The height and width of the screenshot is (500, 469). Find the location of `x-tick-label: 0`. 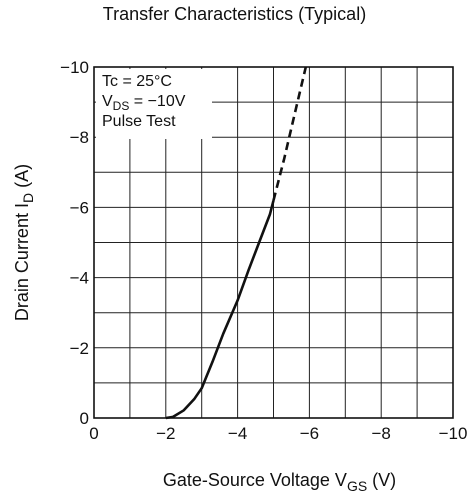

x-tick-label: 0 is located at coordinates (93, 433).